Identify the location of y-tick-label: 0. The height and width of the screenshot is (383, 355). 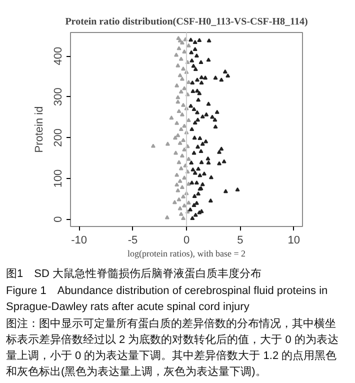
(58, 219).